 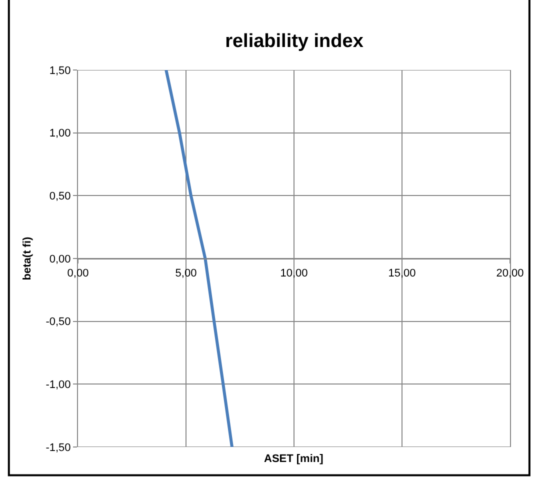 I want to click on x-tick-label: 15,00, so click(x=402, y=274).